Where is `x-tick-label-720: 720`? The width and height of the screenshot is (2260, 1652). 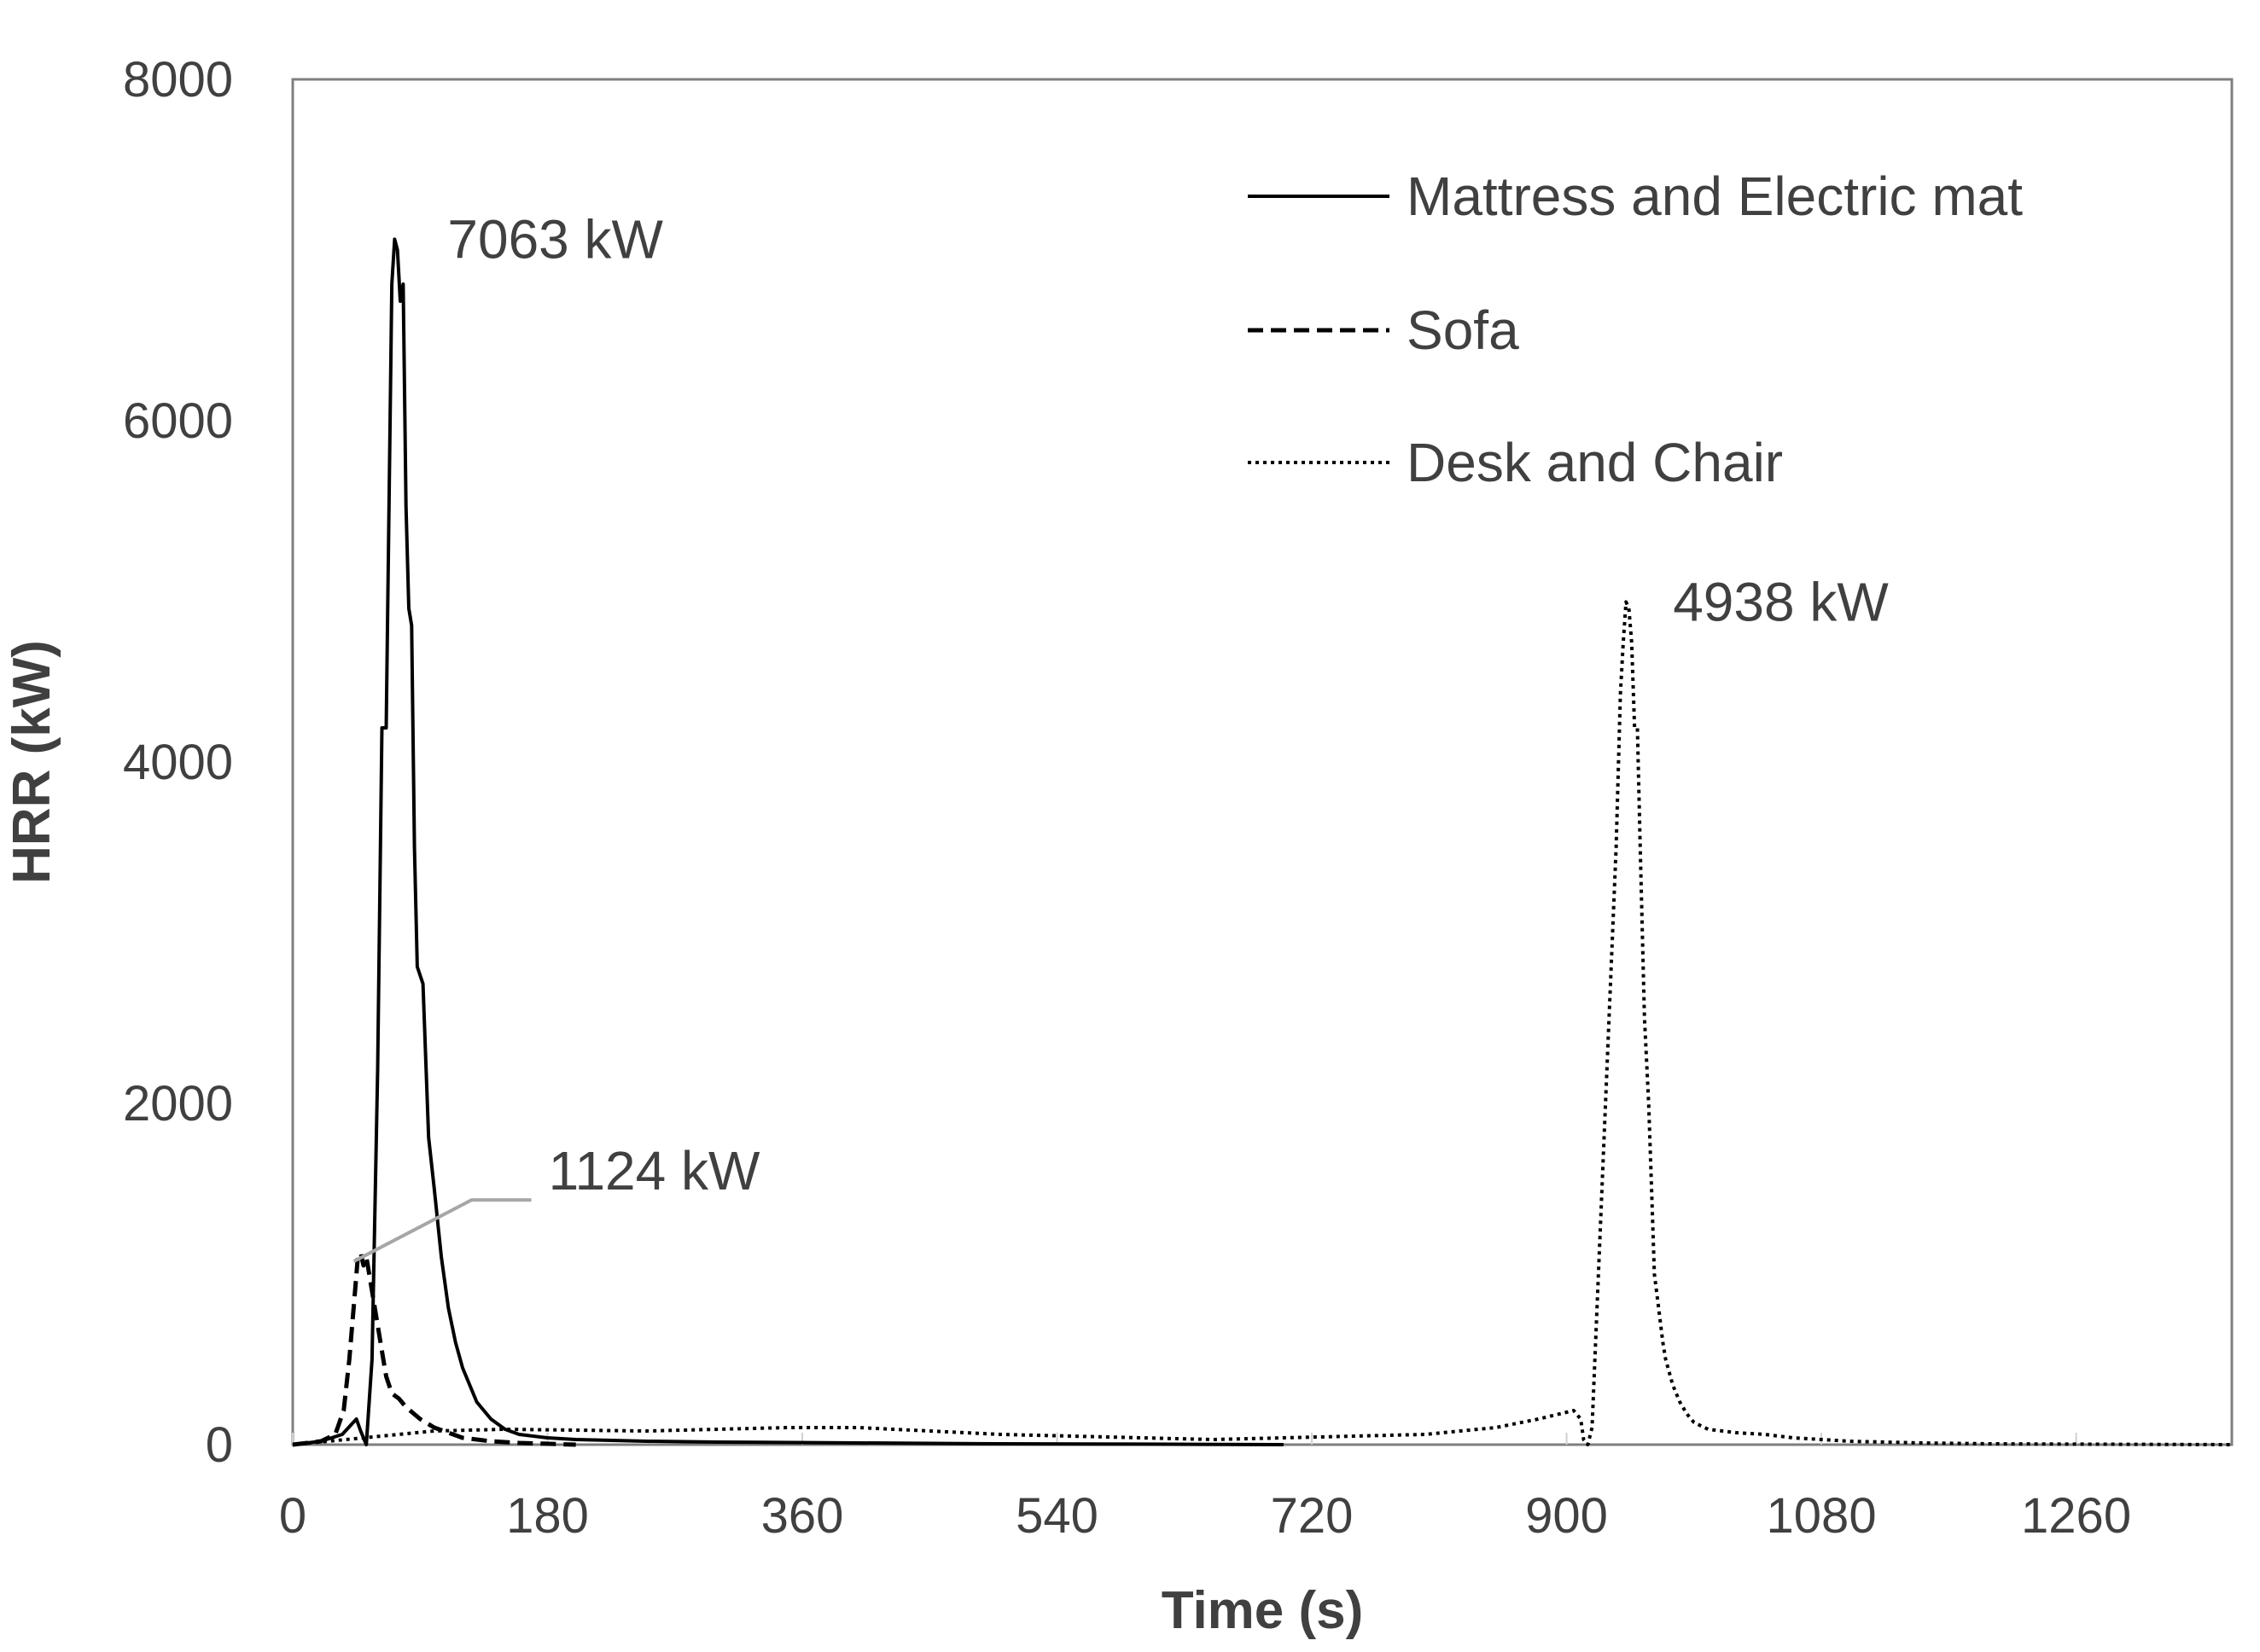 x-tick-label-720: 720 is located at coordinates (1312, 1516).